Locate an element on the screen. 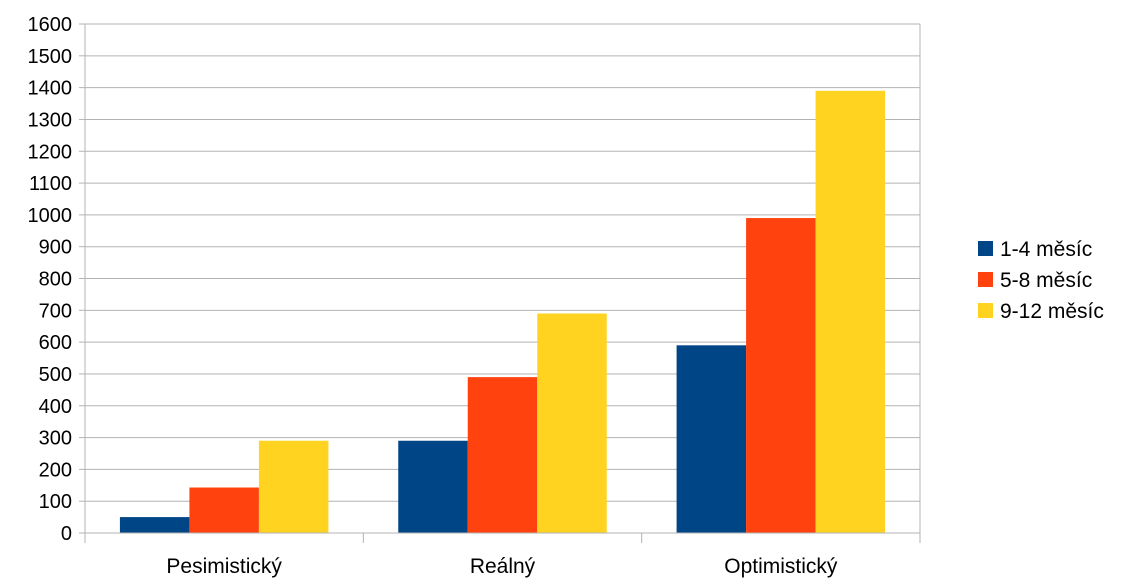  y-tick-label: 1400 is located at coordinates (50, 89).